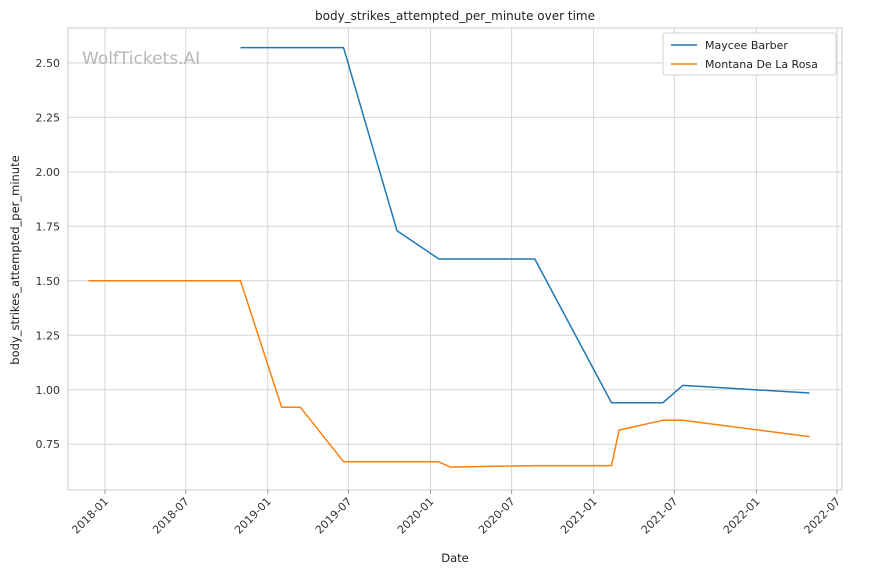 The width and height of the screenshot is (870, 575). Describe the element at coordinates (455, 558) in the screenshot. I see `x-axis-title: Date` at that location.